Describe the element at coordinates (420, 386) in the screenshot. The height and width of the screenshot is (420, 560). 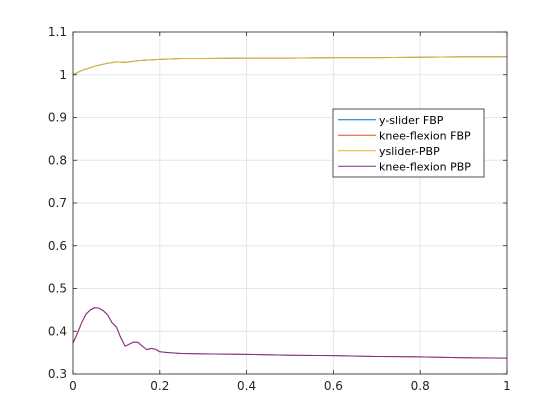
I see `x-tick-label: 0.8` at that location.